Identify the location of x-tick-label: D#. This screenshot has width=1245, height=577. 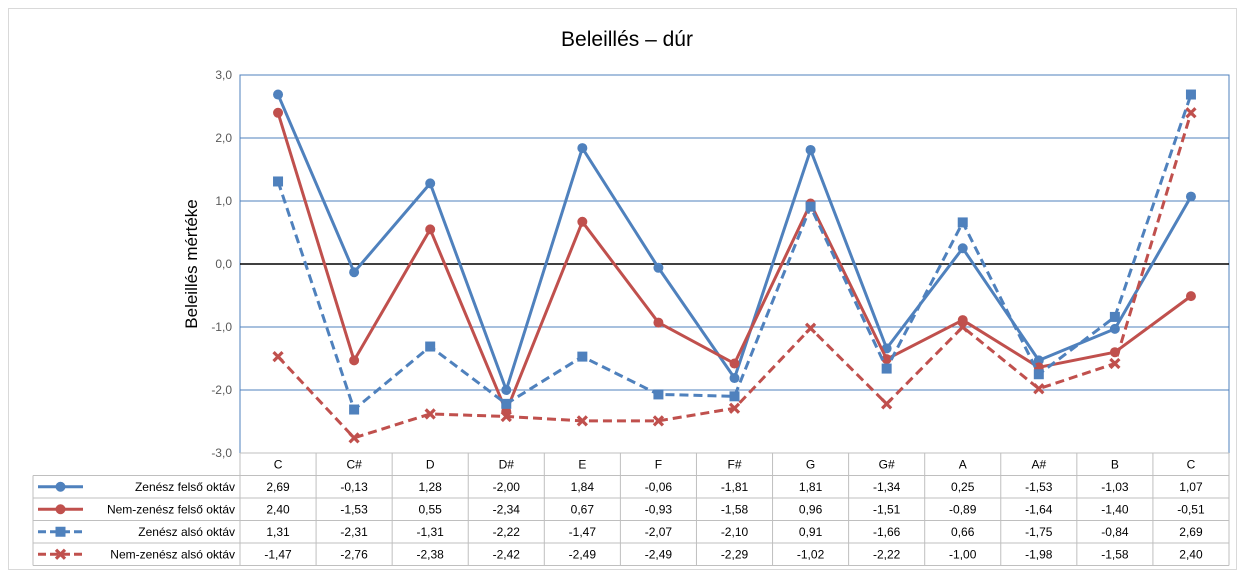
(507, 464).